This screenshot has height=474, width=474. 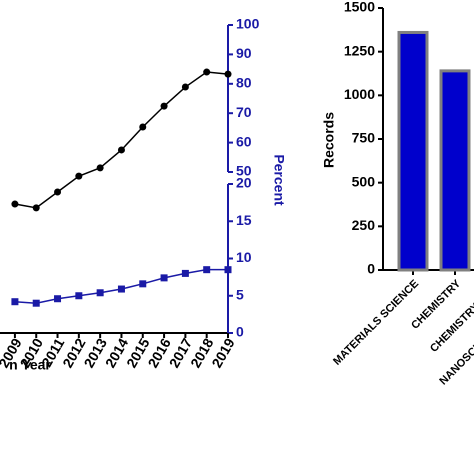 What do you see at coordinates (244, 83) in the screenshot?
I see `y2-tick-label: 80` at bounding box center [244, 83].